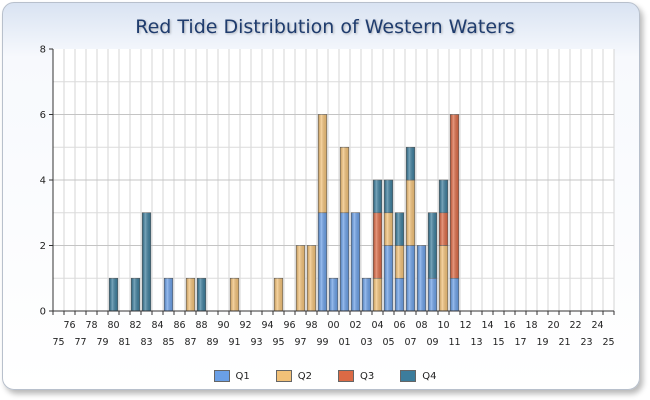 The width and height of the screenshot is (650, 400). Describe the element at coordinates (575, 325) in the screenshot. I see `x-tick-label: 22` at that location.